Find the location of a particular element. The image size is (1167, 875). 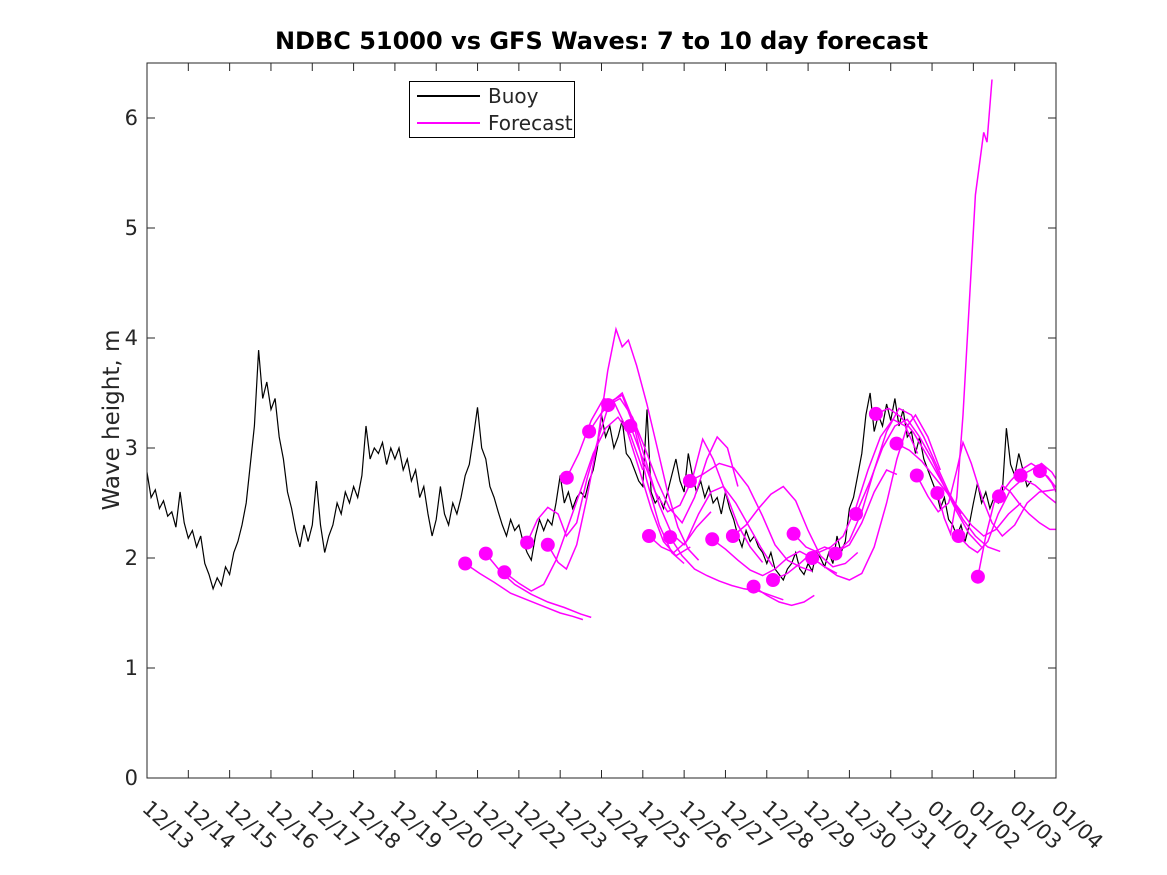

y-tick-label: 1 is located at coordinates (131, 668).